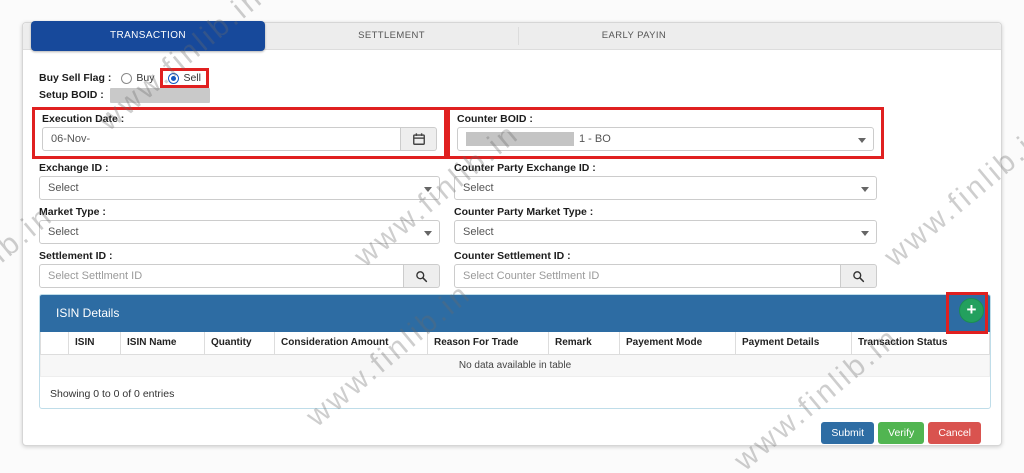 The width and height of the screenshot is (1024, 473). I want to click on counter-party-exchange-id-group: Counter Party Exchange ID : Select, so click(665, 181).